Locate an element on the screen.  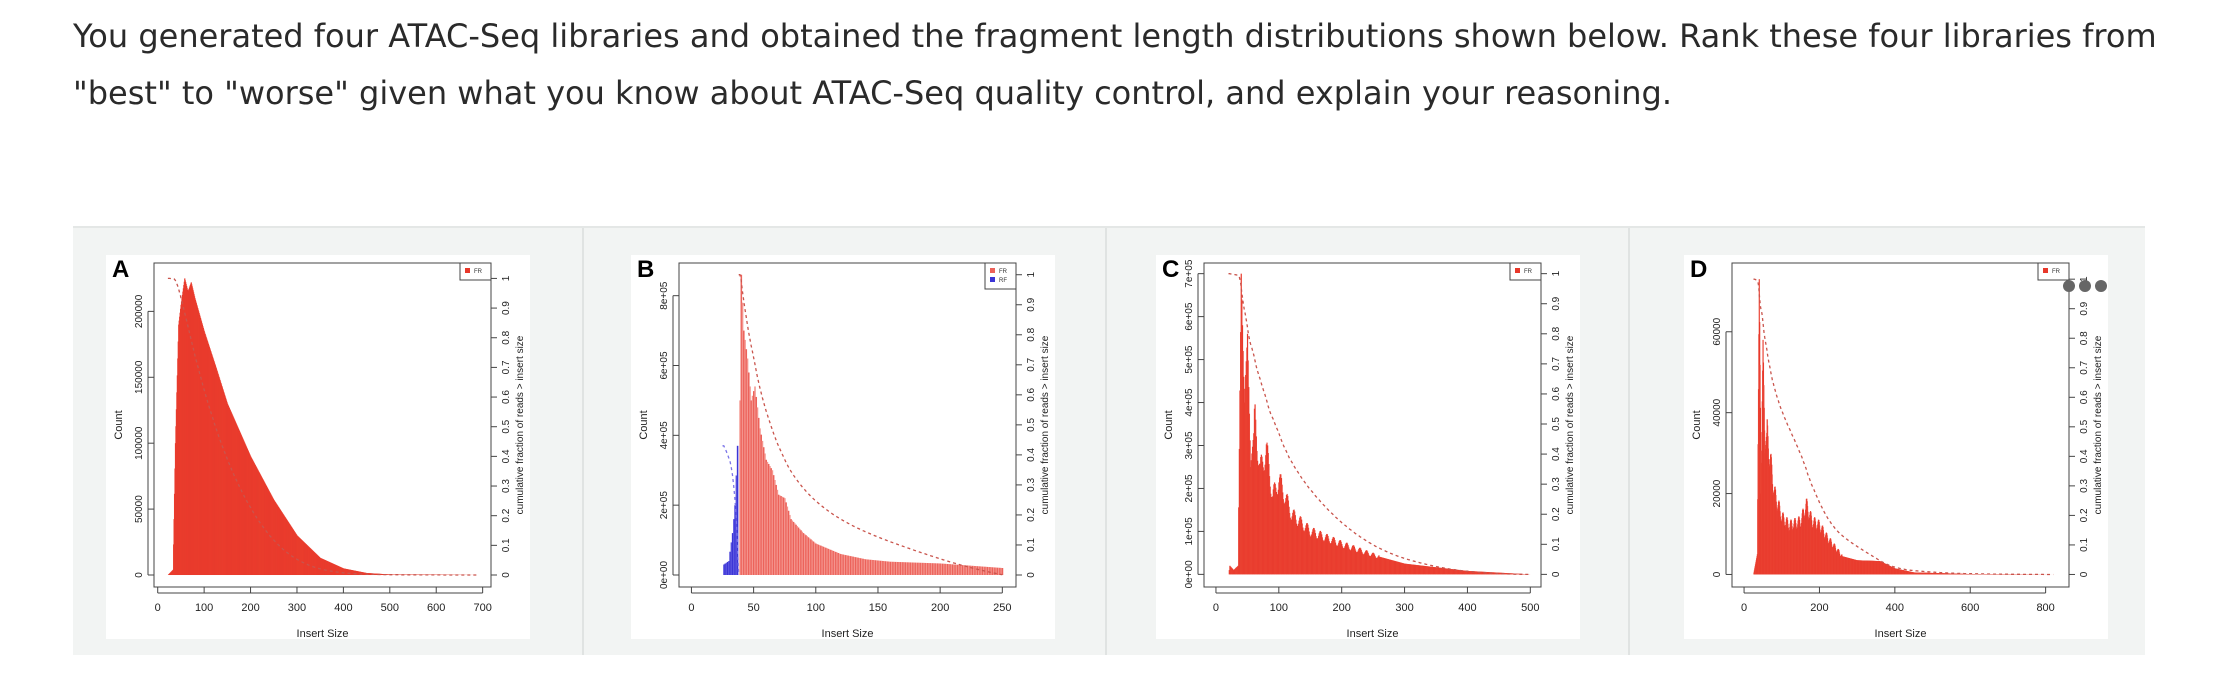
y2-tick-label: 0.5 is located at coordinates (1556, 424).